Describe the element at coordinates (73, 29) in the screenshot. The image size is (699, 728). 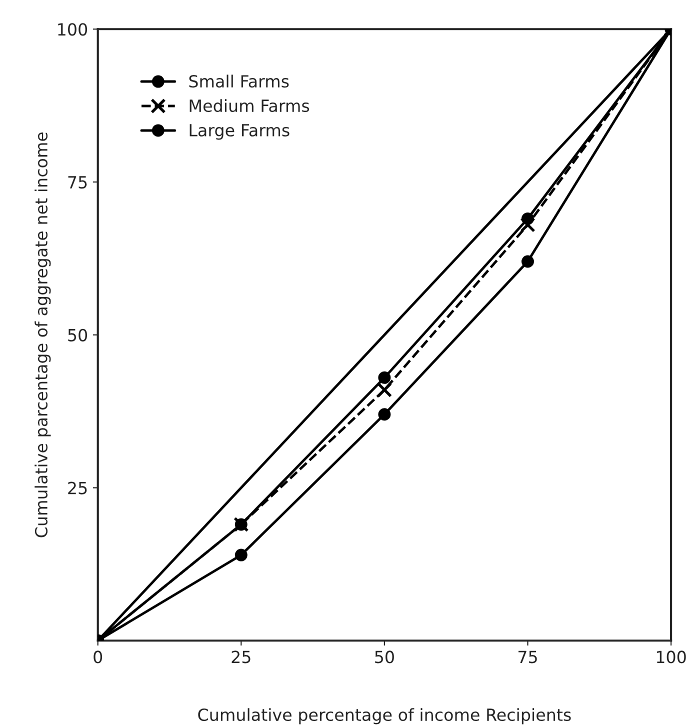
I see `y-tick-label: 100` at that location.